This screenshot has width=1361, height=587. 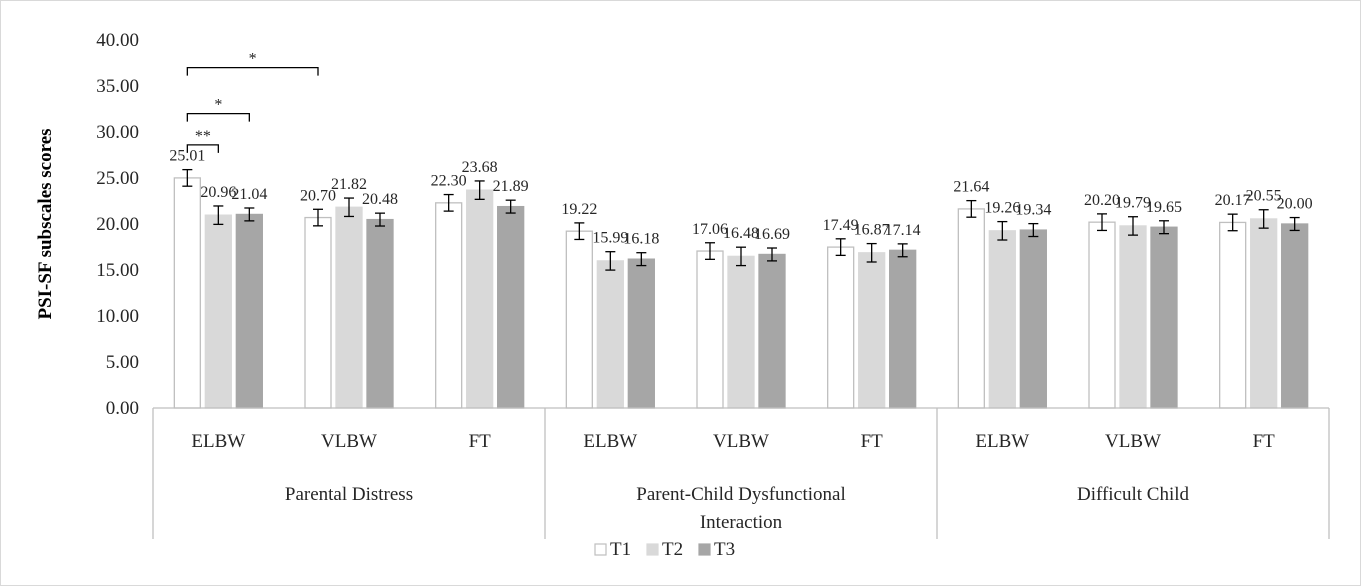 What do you see at coordinates (741, 233) in the screenshot?
I see `data-label: 16.48` at bounding box center [741, 233].